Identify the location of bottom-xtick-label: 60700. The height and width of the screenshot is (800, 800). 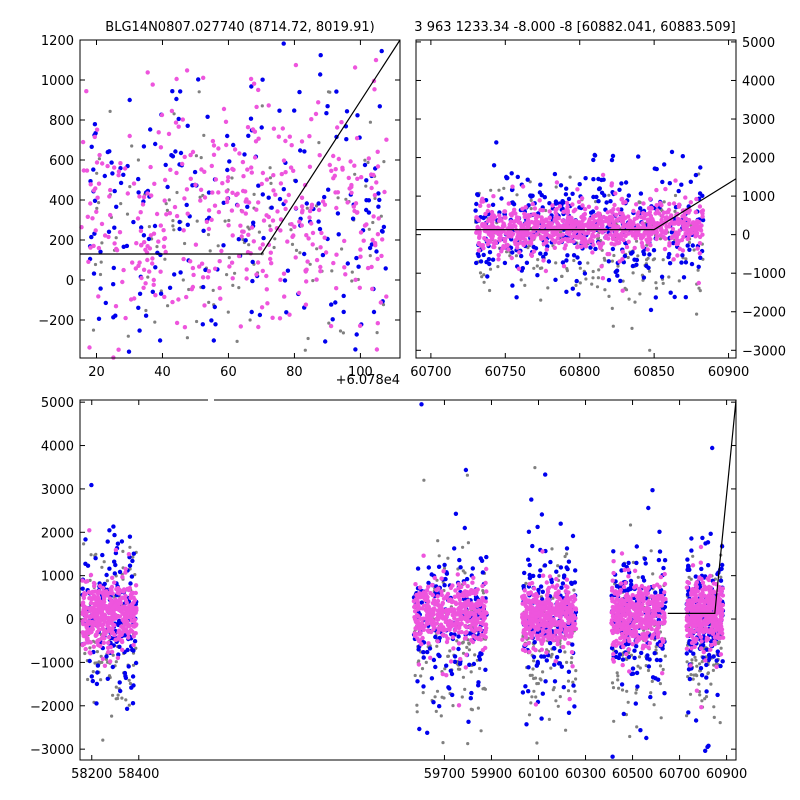
(679, 774).